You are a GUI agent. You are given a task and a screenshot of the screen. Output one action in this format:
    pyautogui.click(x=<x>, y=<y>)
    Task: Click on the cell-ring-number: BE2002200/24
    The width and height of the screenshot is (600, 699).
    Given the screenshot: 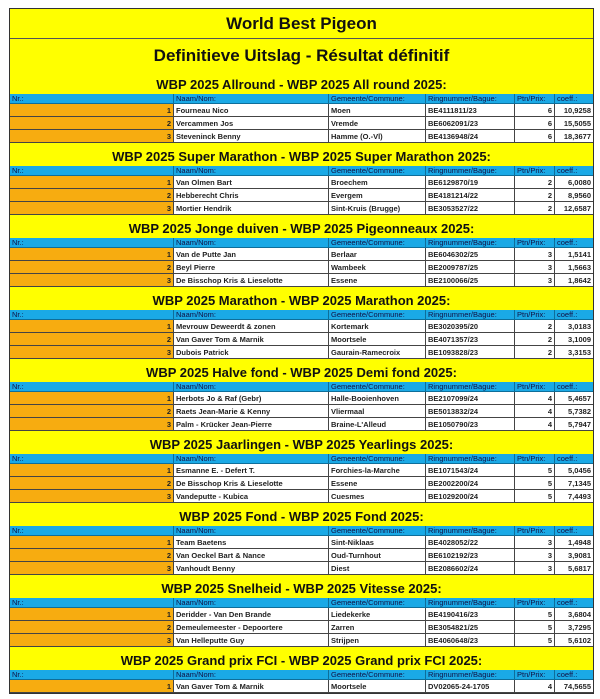 What is the action you would take?
    pyautogui.click(x=470, y=483)
    